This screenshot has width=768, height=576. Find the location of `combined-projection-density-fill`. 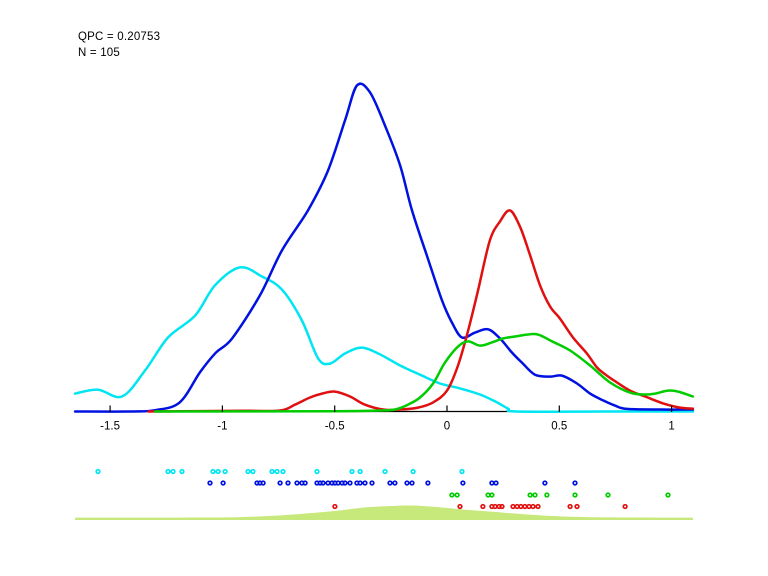

combined-projection-density-fill is located at coordinates (384, 512).